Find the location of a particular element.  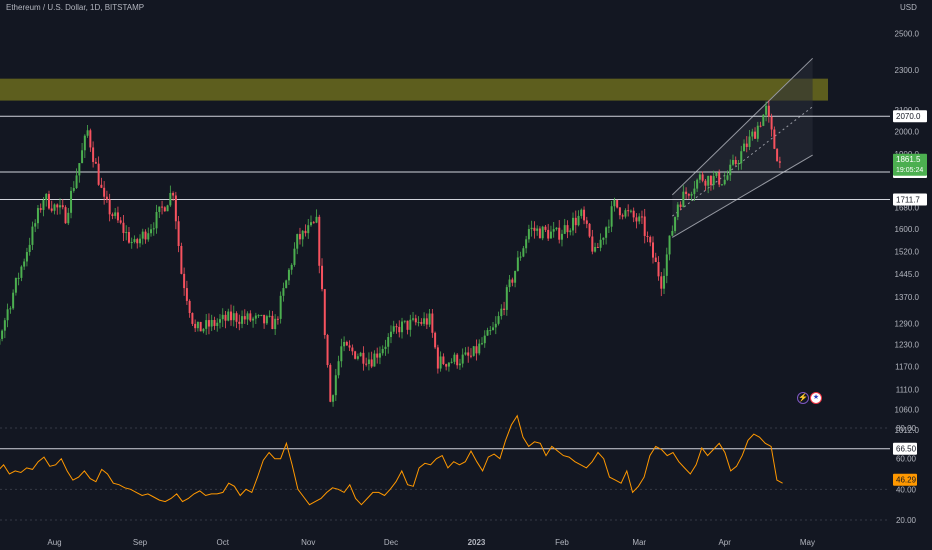

horizontal-levels is located at coordinates (445, 158).